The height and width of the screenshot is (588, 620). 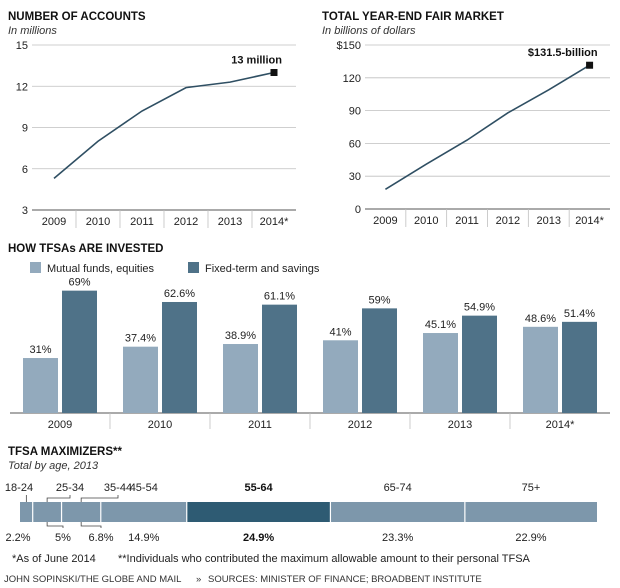 What do you see at coordinates (260, 425) in the screenshot?
I see `bar-category-2: 2011` at bounding box center [260, 425].